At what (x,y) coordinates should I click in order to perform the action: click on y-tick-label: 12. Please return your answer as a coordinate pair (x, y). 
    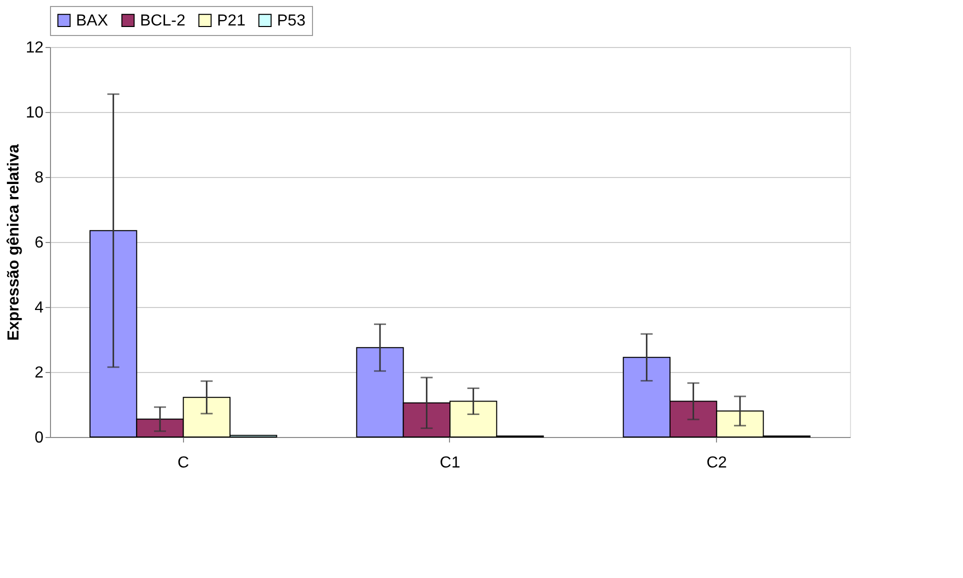
    Looking at the image, I should click on (35, 48).